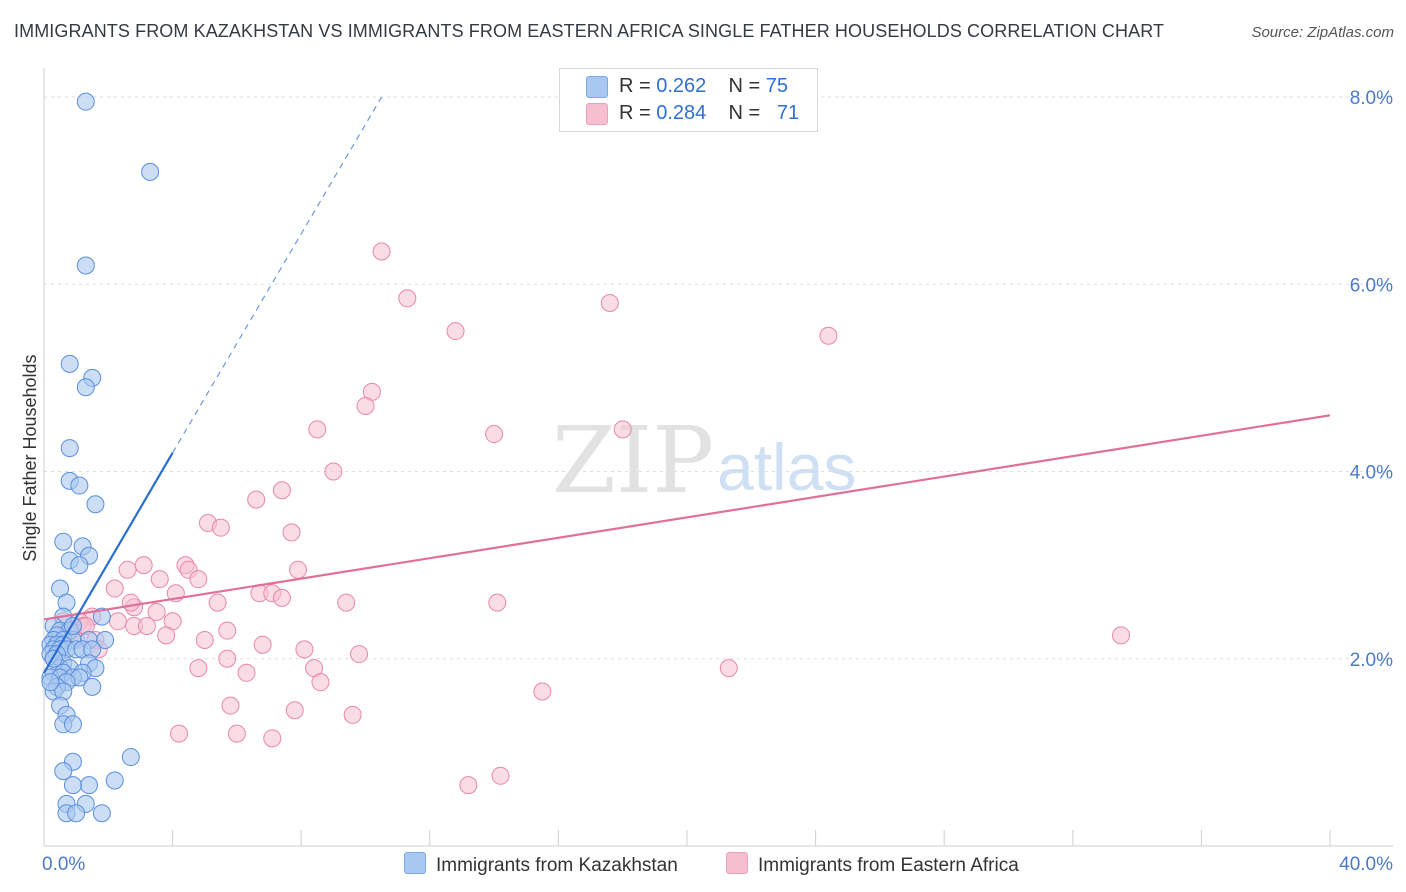 The width and height of the screenshot is (1406, 892). Describe the element at coordinates (557, 865) in the screenshot. I see `bottom-legend-label: Immigrants from Kazakhstan` at that location.